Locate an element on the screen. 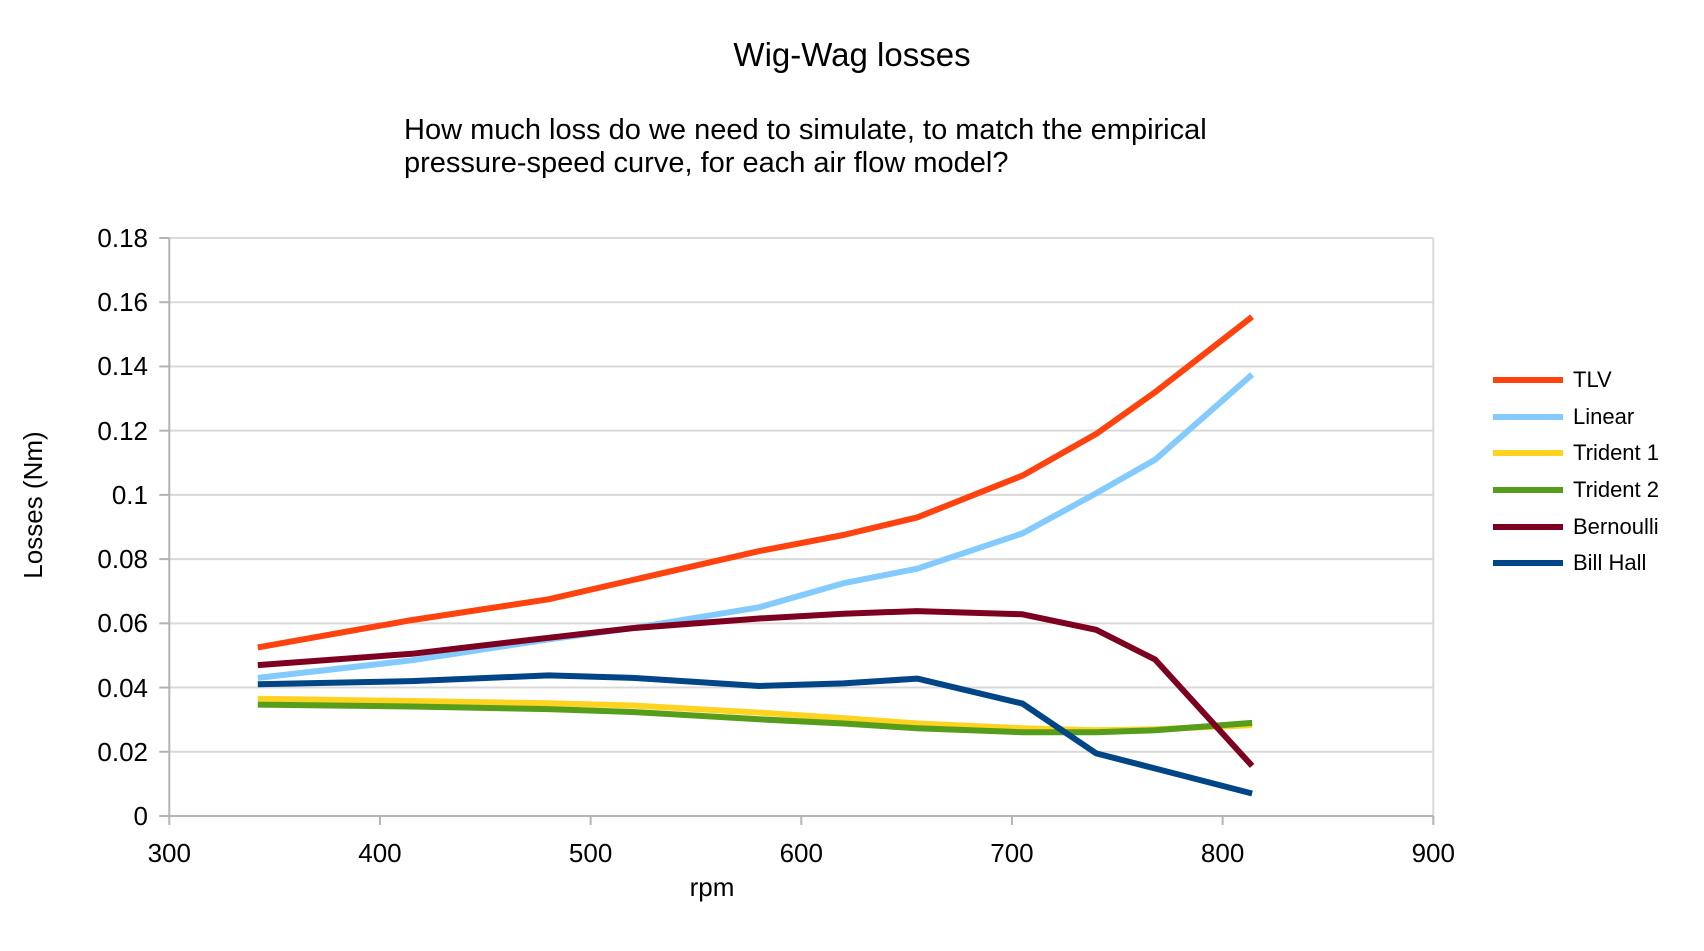  legend-label: Bill Hall is located at coordinates (1610, 563).